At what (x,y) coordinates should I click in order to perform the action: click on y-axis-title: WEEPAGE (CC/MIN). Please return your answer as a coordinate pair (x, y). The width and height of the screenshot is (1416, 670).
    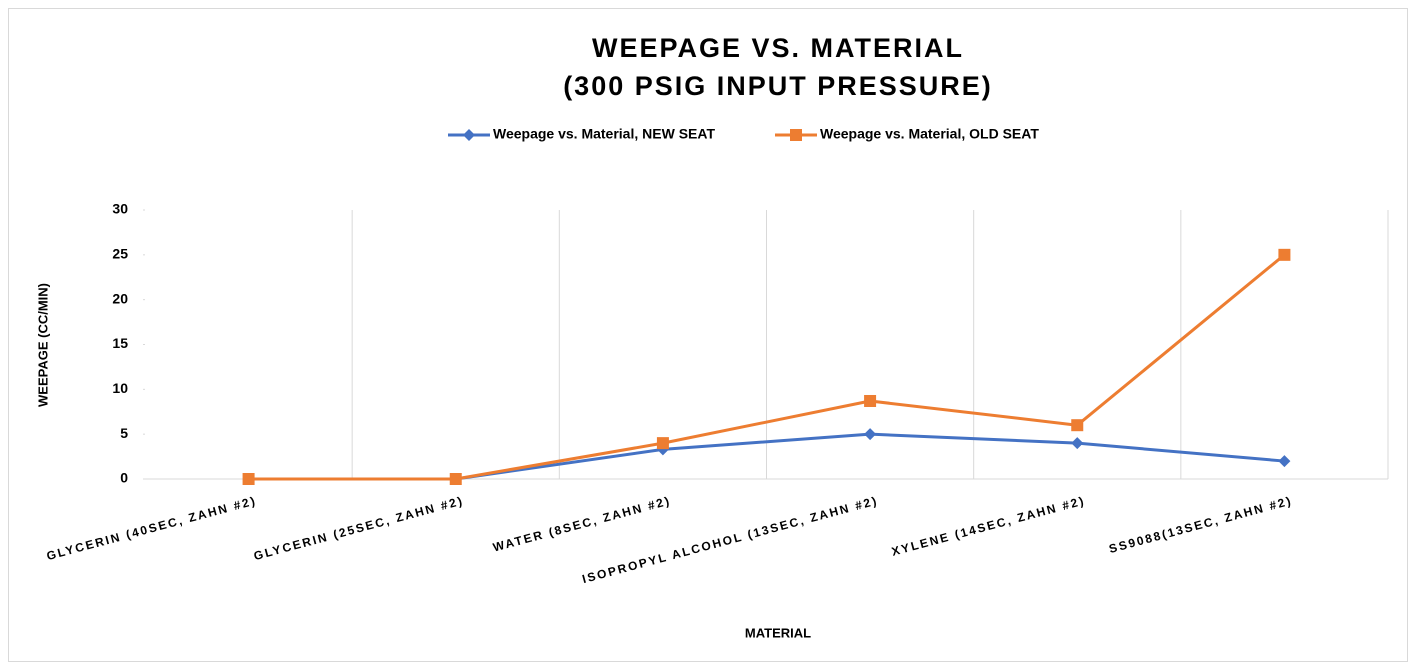
    Looking at the image, I should click on (42, 345).